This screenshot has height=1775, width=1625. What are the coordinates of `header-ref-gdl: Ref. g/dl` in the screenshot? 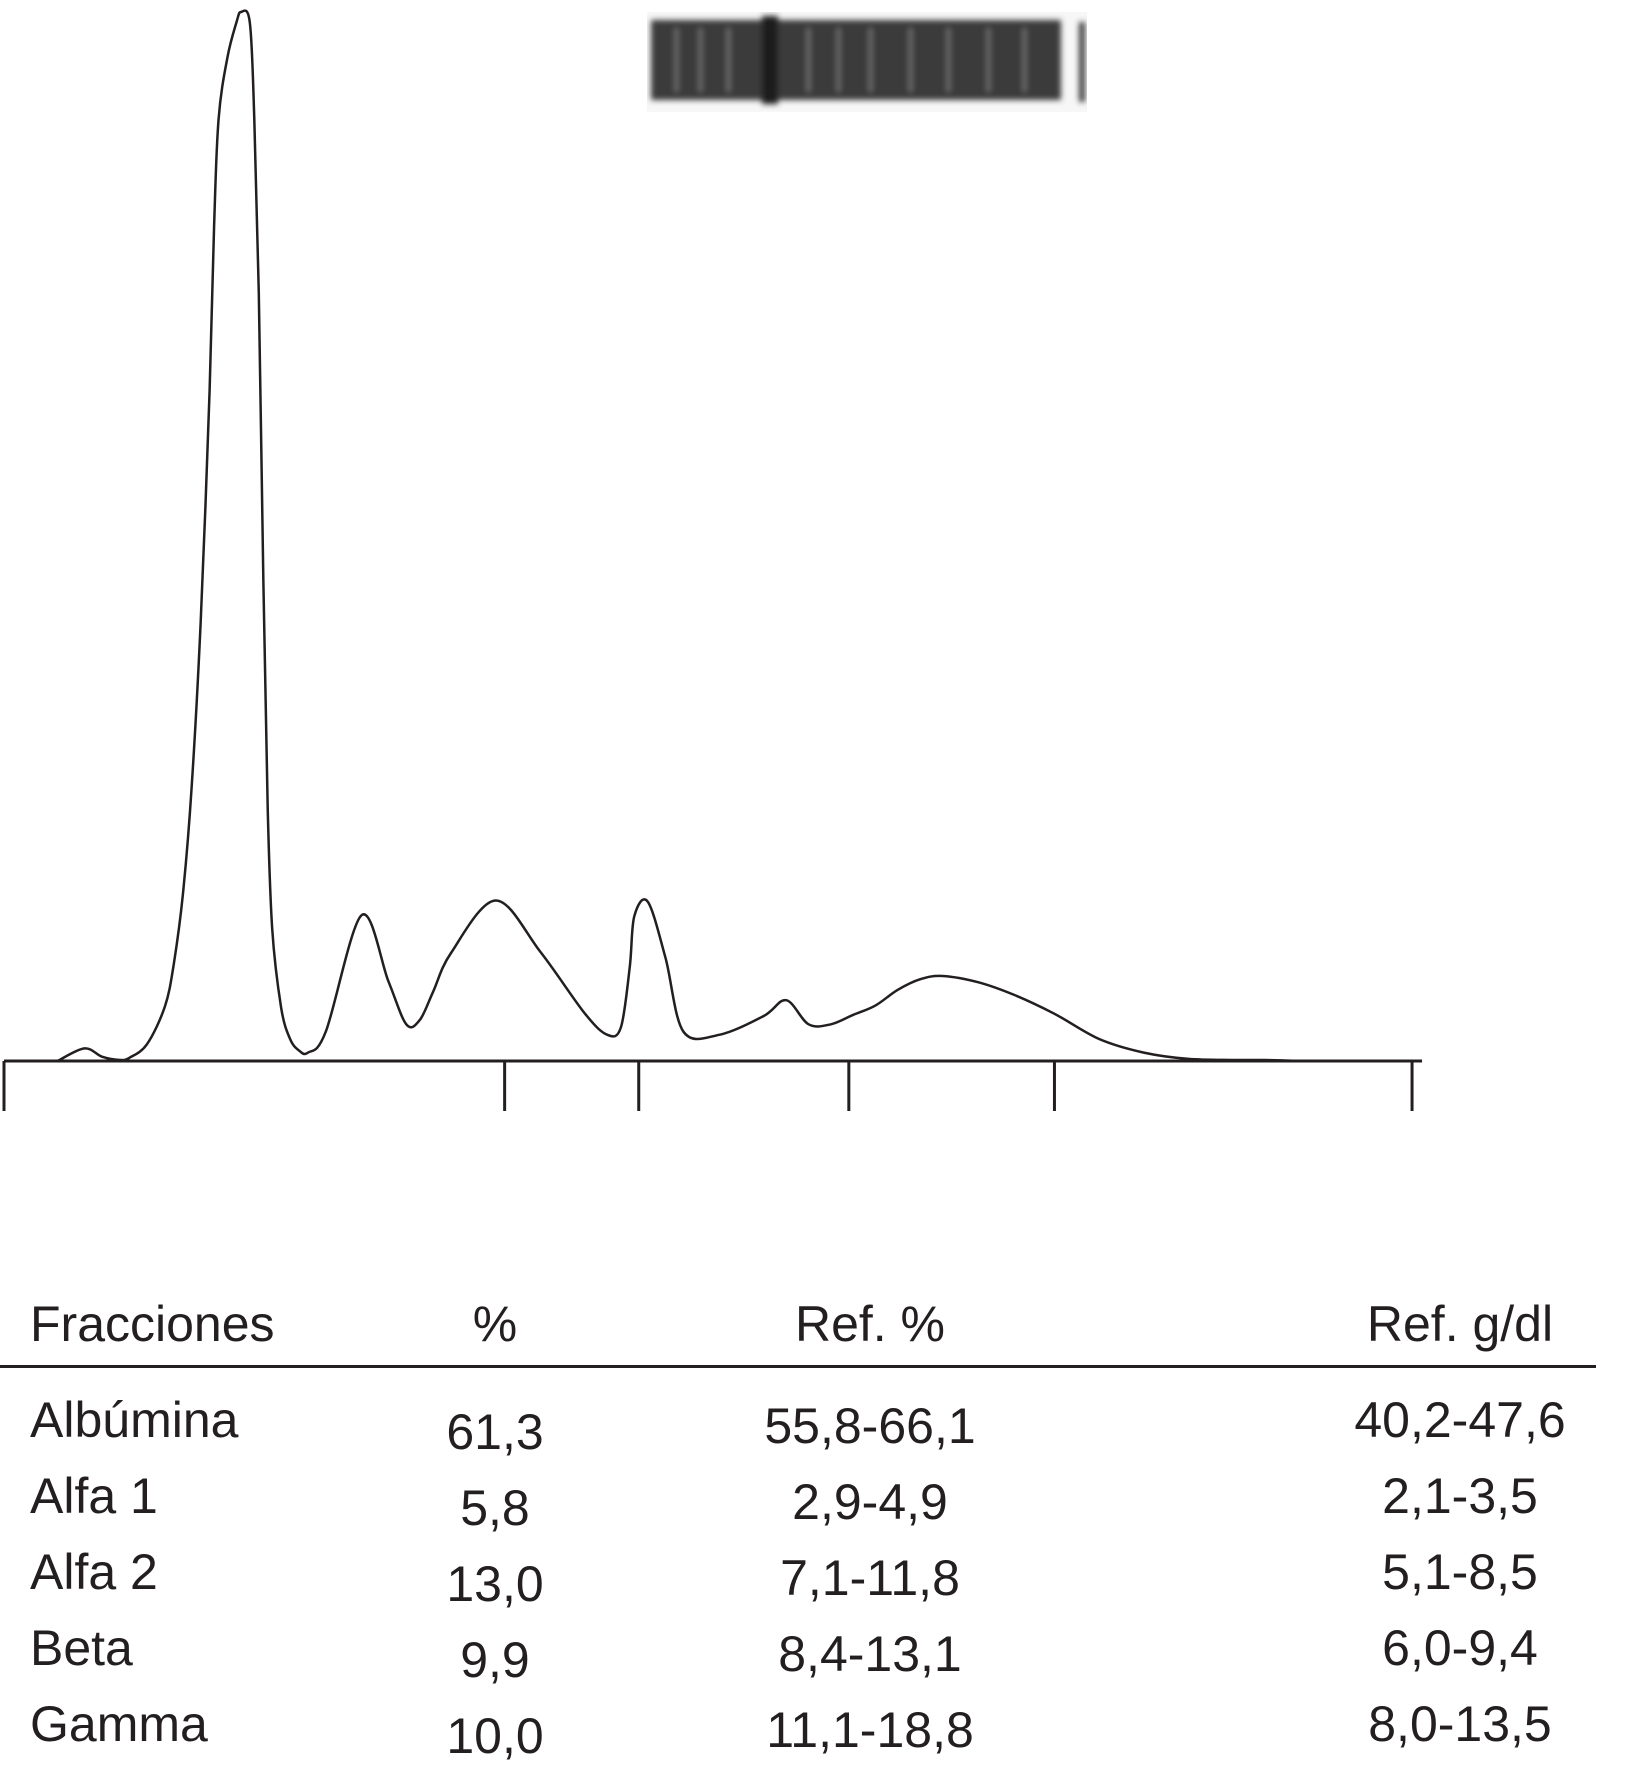 It's located at (1460, 1324).